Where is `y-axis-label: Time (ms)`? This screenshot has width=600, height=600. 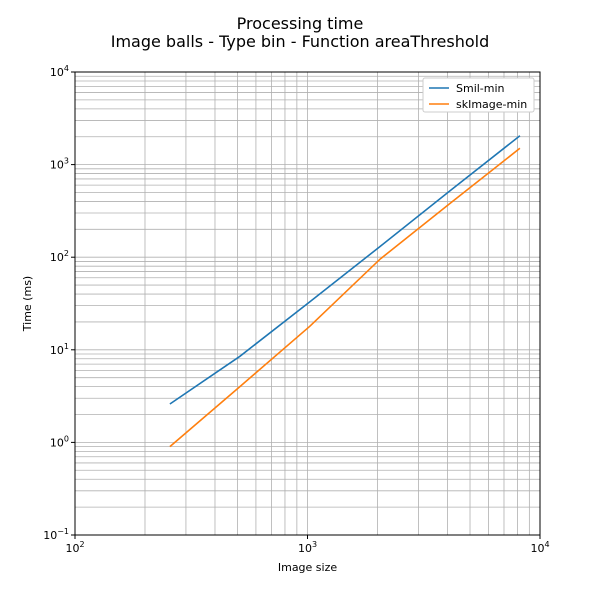
y-axis-label: Time (ms) is located at coordinates (27, 304).